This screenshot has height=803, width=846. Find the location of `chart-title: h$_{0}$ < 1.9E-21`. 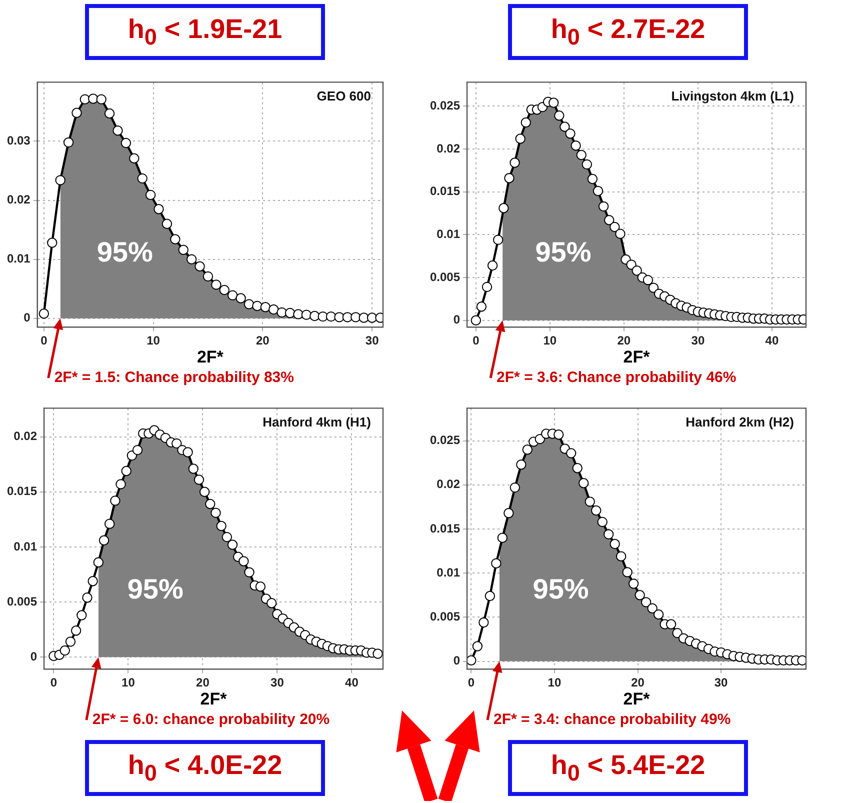

chart-title: h$_{0}$ < 1.9E-21 is located at coordinates (205, 32).